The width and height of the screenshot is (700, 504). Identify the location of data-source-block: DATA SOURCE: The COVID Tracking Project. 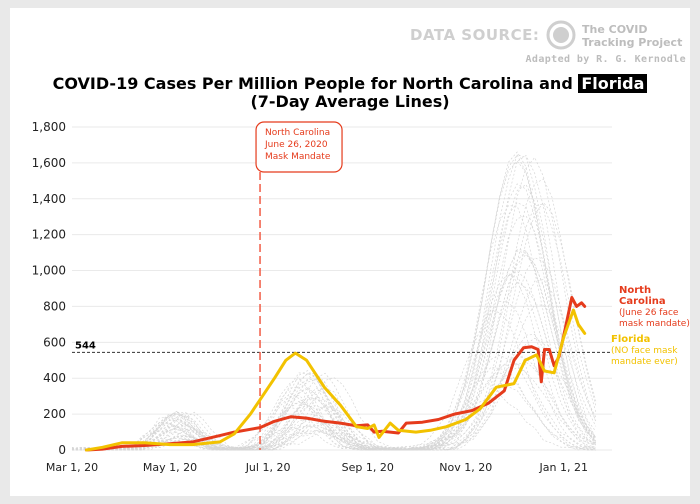
(550, 38).